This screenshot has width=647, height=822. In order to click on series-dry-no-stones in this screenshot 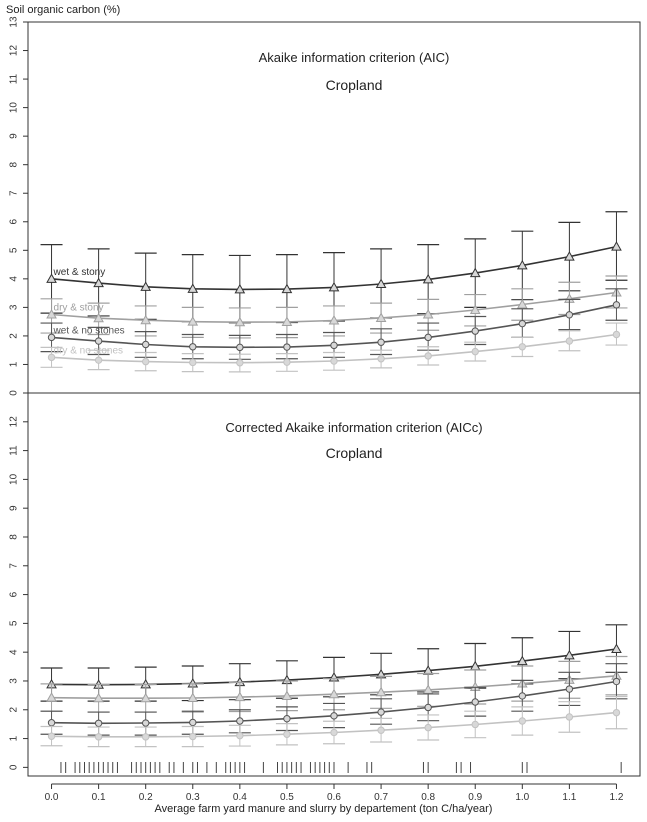, I will do `click(334, 721)`.